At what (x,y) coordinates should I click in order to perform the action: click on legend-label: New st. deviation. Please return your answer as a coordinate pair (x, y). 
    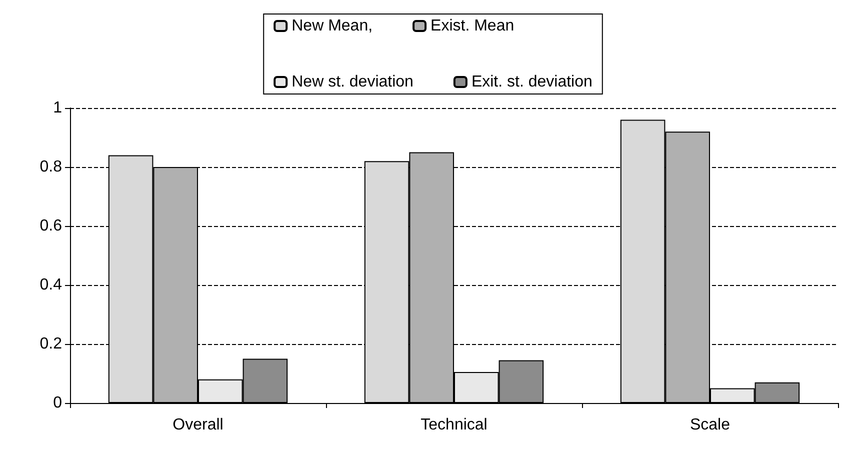
    Looking at the image, I should click on (353, 82).